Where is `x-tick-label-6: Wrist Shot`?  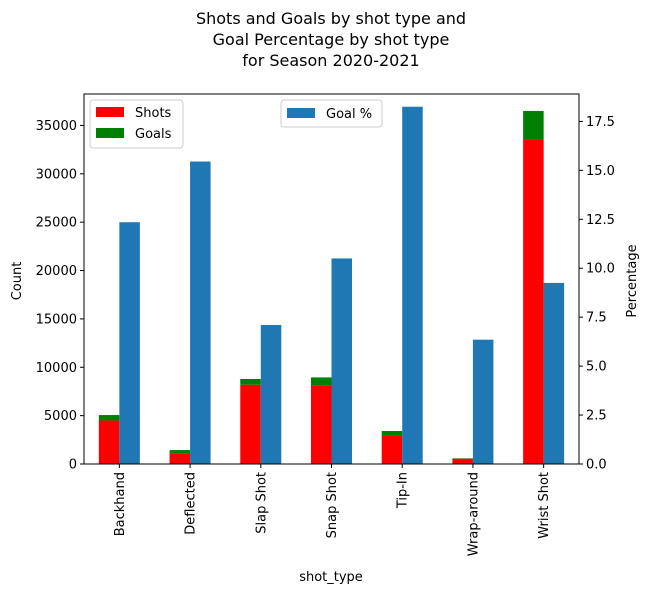
x-tick-label-6: Wrist Shot is located at coordinates (544, 505).